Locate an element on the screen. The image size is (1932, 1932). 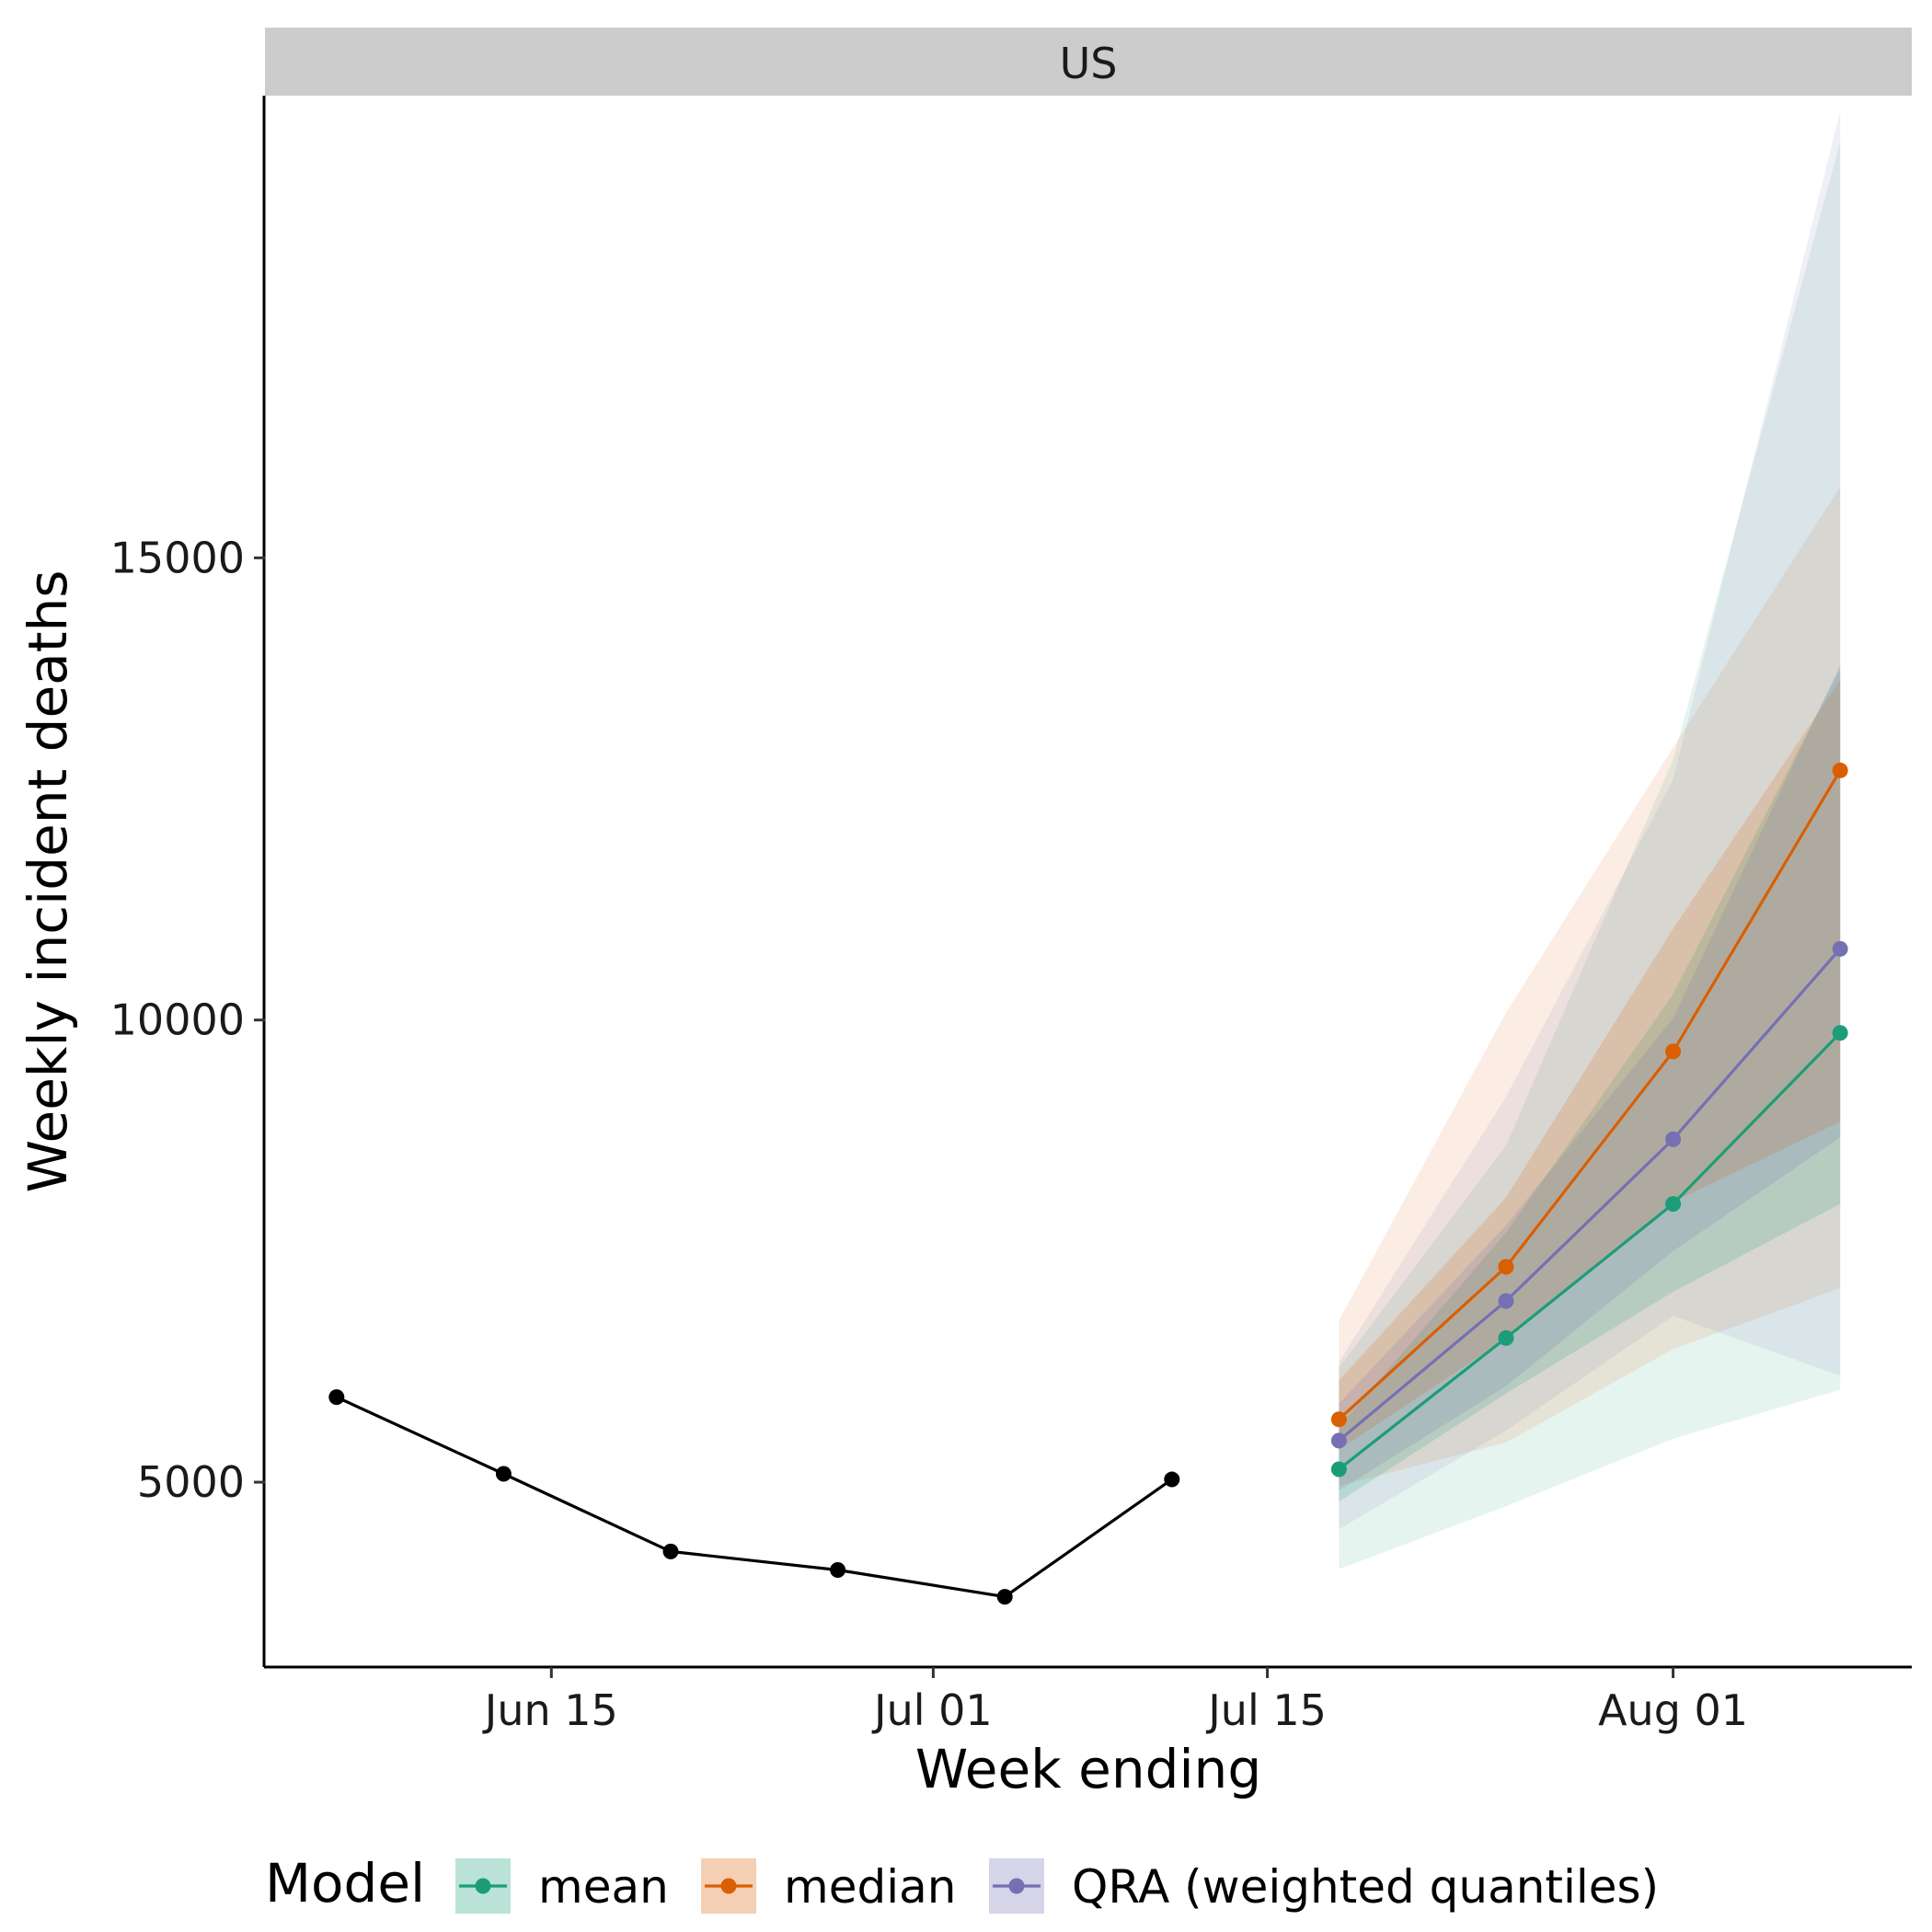
x-tick-label: Jul 01 is located at coordinates (932, 1710).